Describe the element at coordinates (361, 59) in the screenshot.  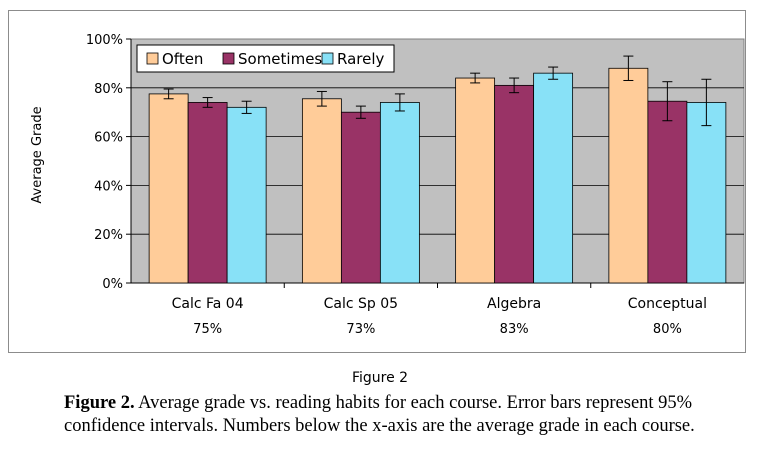
I see `legend-label-rarely: Rarely` at that location.